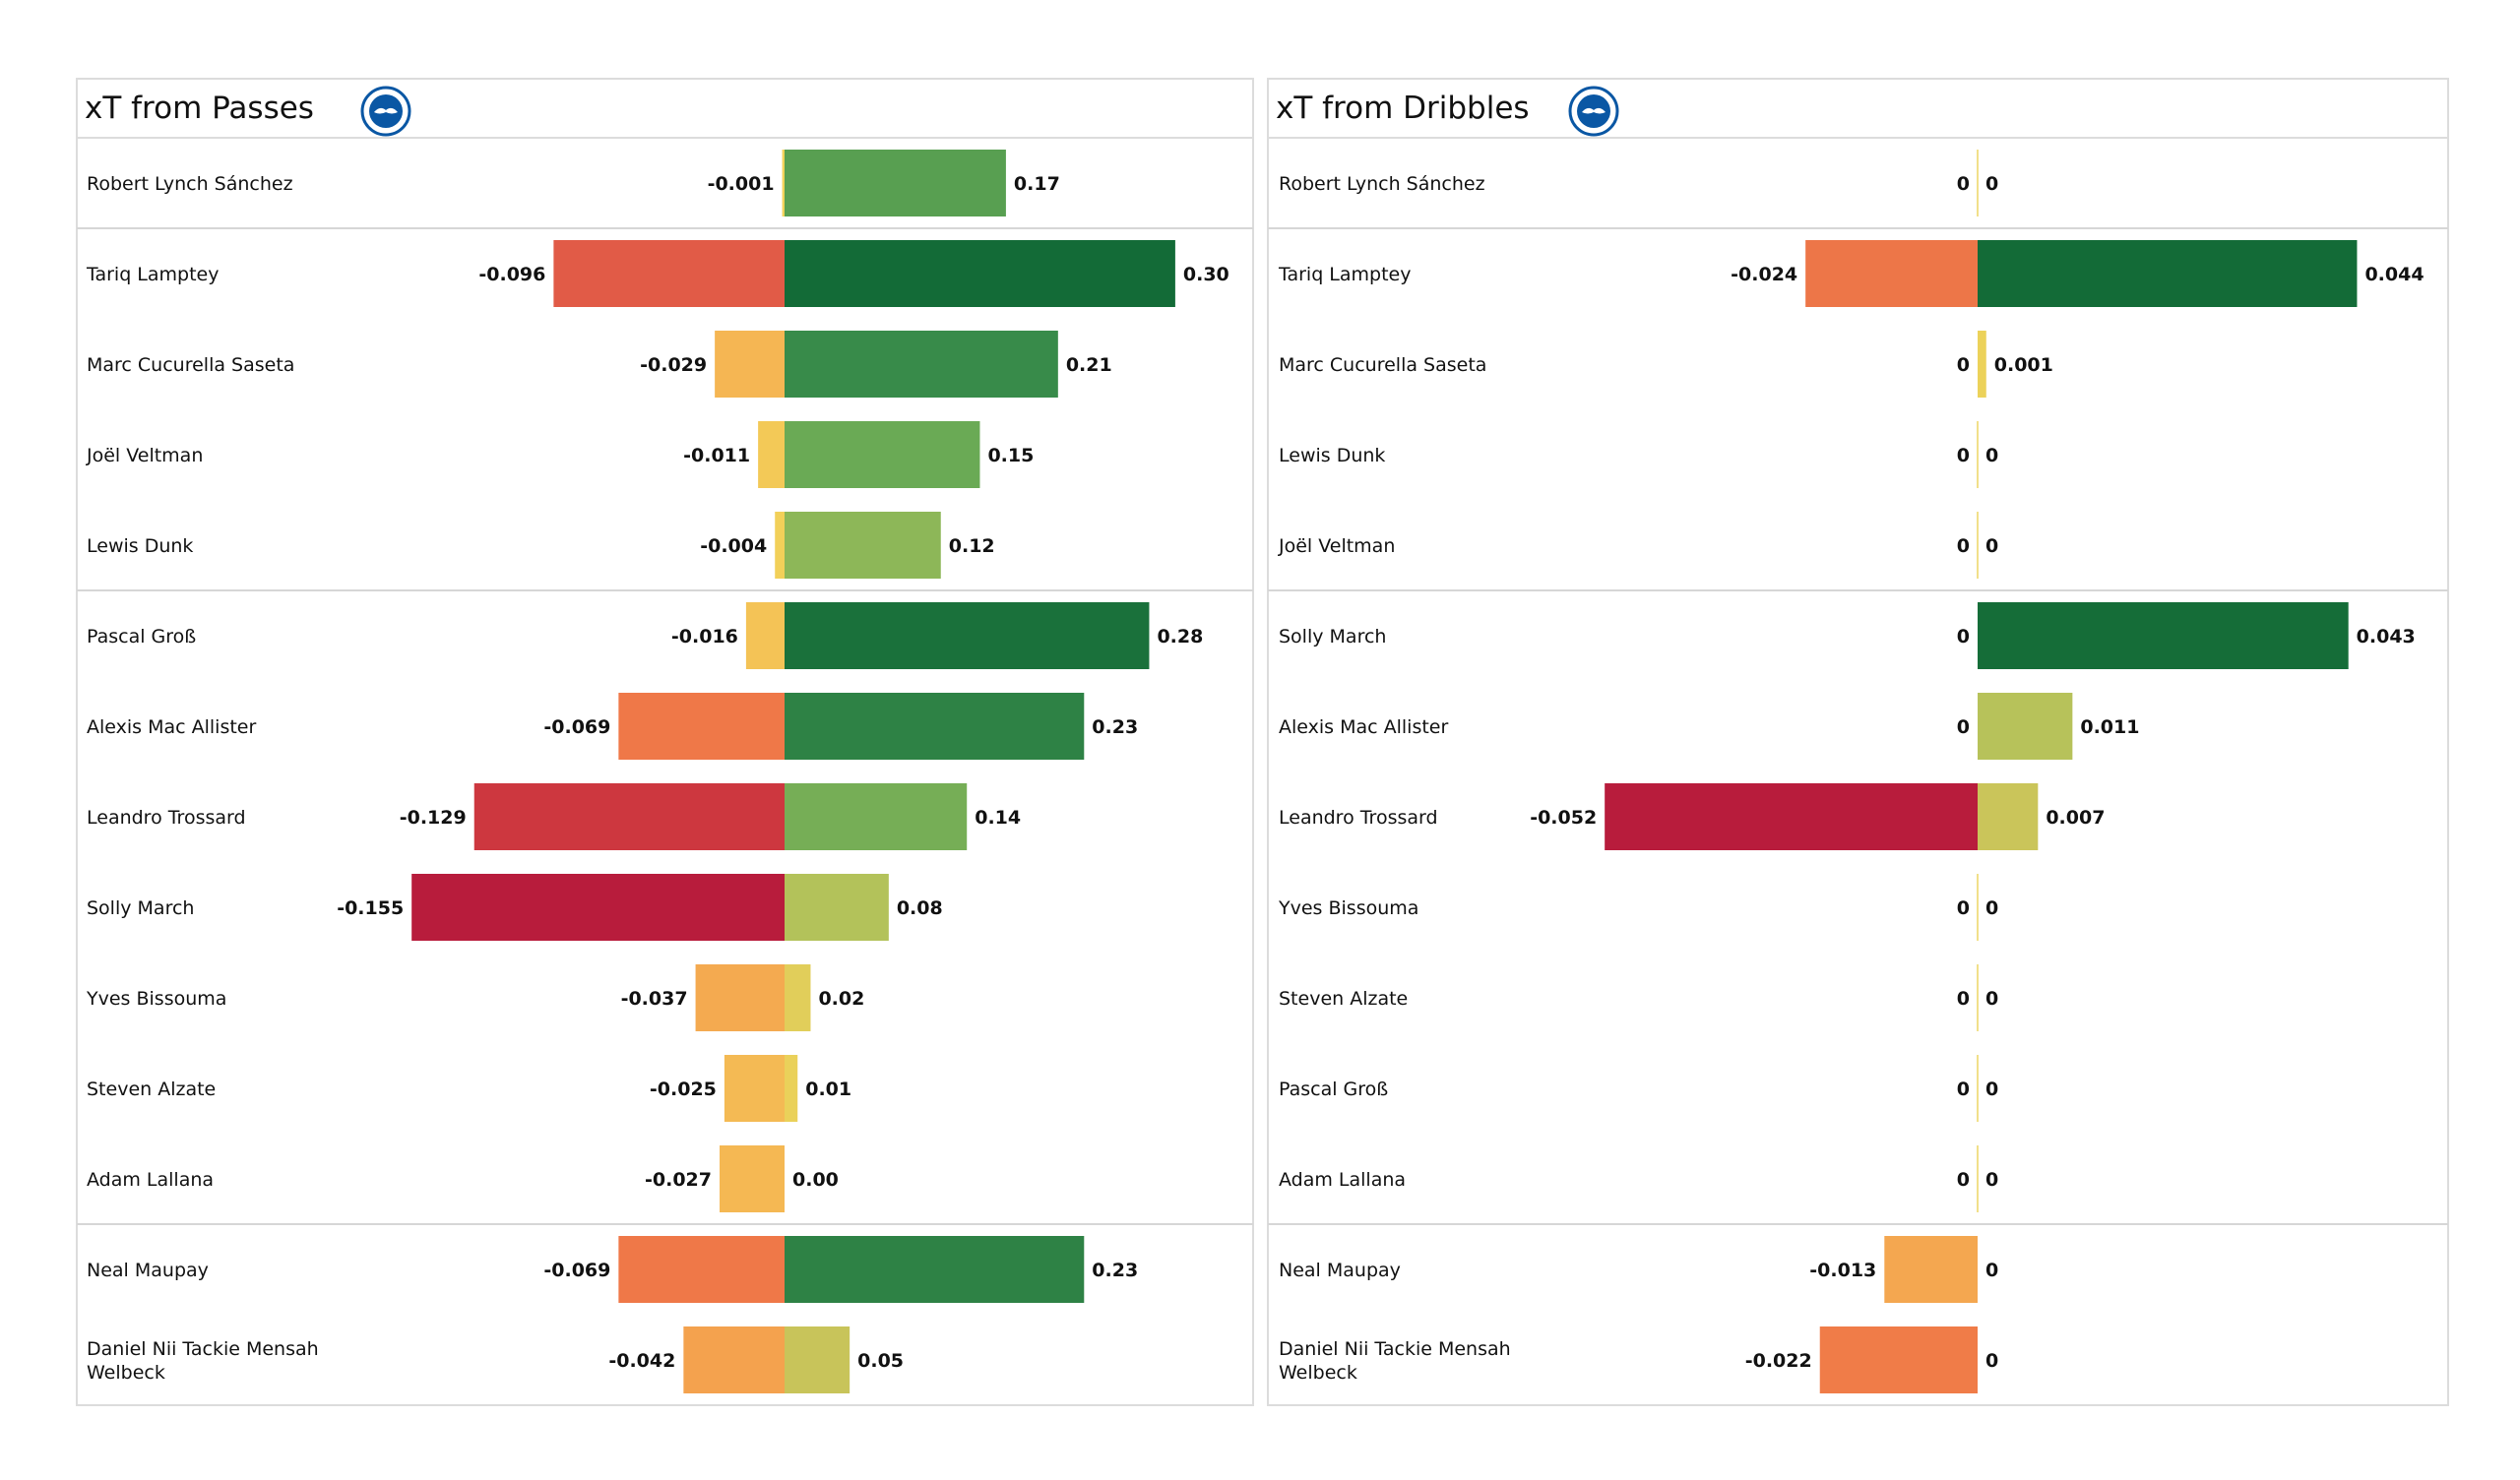 The image size is (2520, 1480). I want to click on player-name: Solly March, so click(1332, 637).